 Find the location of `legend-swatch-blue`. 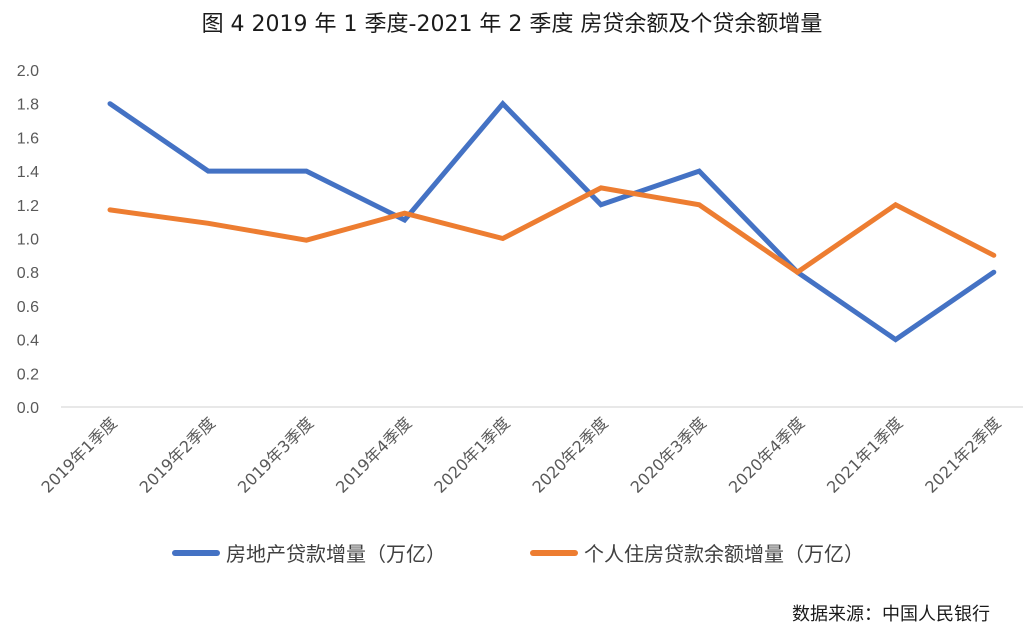

legend-swatch-blue is located at coordinates (196, 552).